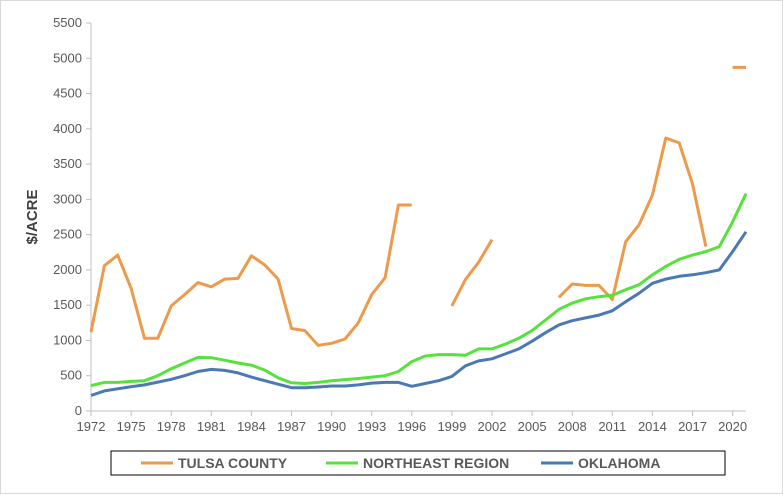  I want to click on legend-box, so click(418, 463).